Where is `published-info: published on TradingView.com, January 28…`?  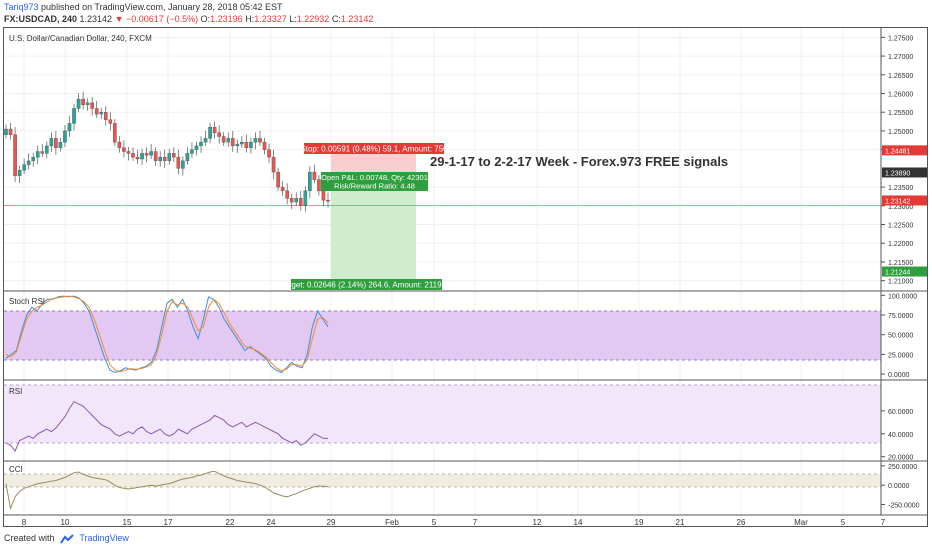
published-info: published on TradingView.com, January 28… is located at coordinates (162, 7).